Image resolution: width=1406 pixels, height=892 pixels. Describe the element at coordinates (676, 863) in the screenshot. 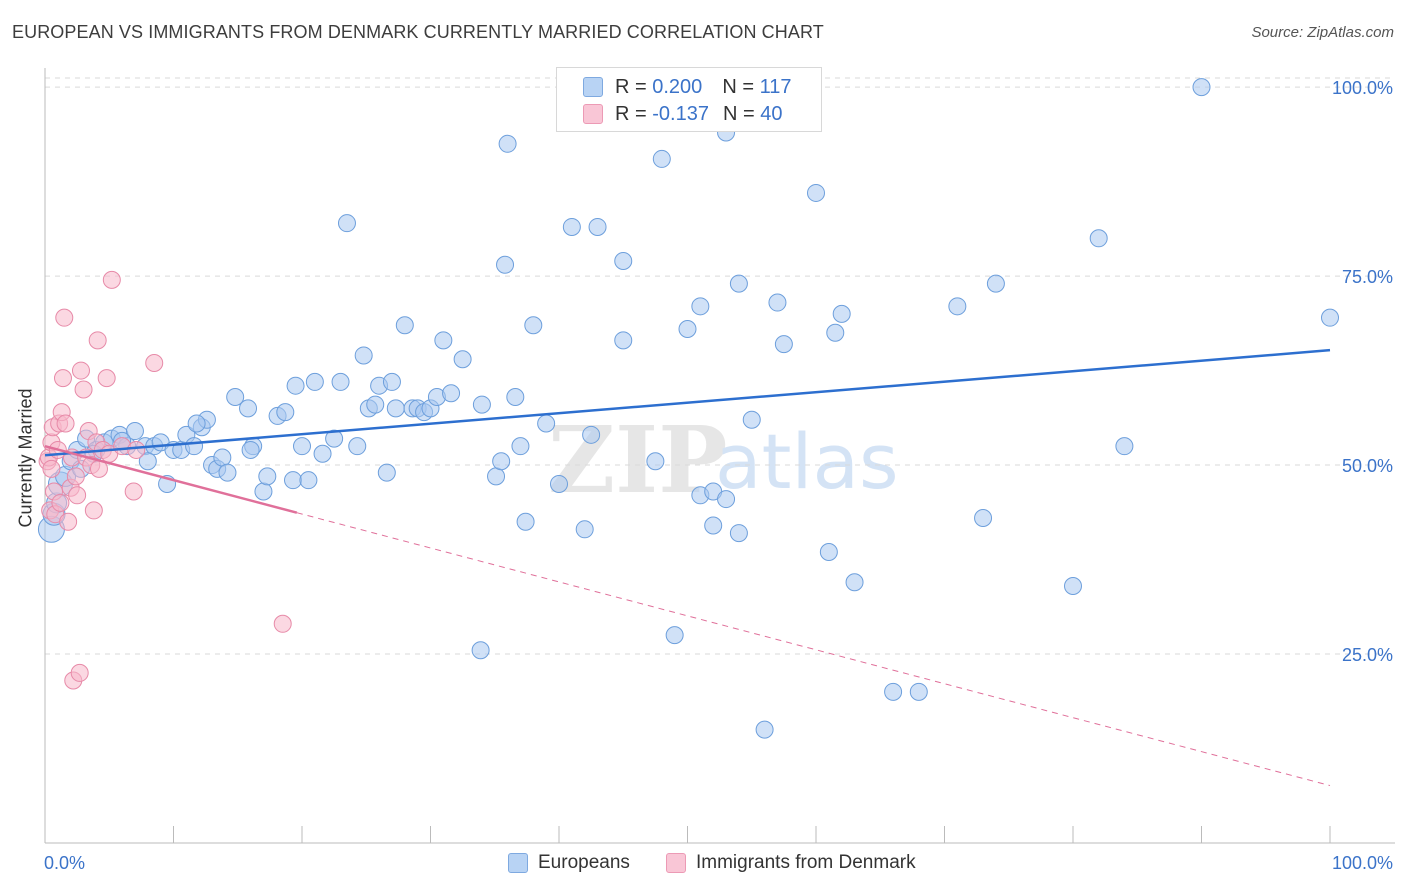

I see `series-swatch-pink` at that location.